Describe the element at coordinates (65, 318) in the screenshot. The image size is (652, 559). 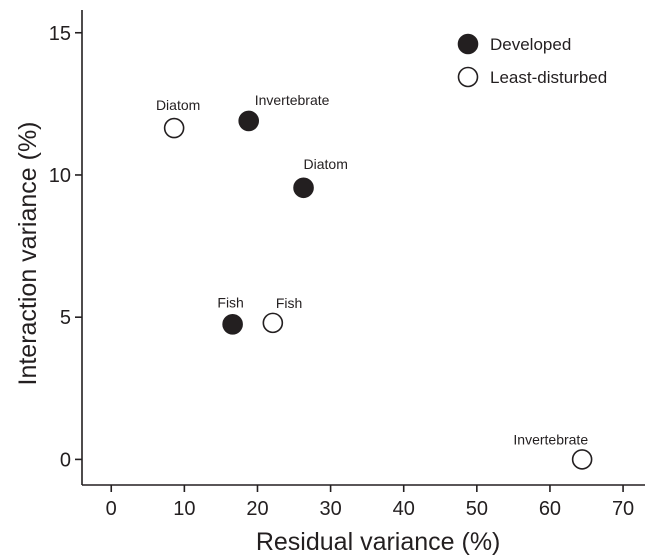
I see `y-tick-label: 5` at that location.